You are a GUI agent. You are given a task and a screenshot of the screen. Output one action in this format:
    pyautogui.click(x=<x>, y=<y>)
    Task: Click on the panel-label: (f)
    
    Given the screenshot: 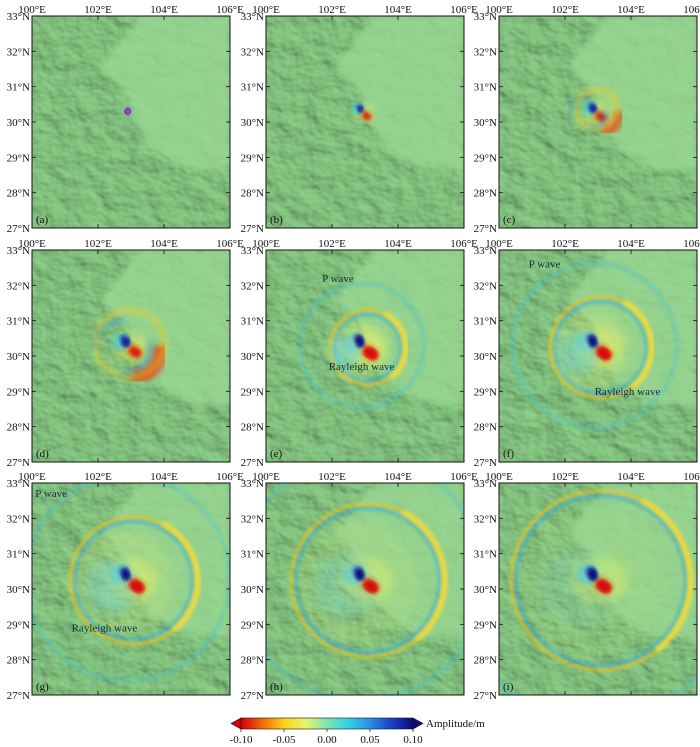 What is the action you would take?
    pyautogui.click(x=508, y=454)
    